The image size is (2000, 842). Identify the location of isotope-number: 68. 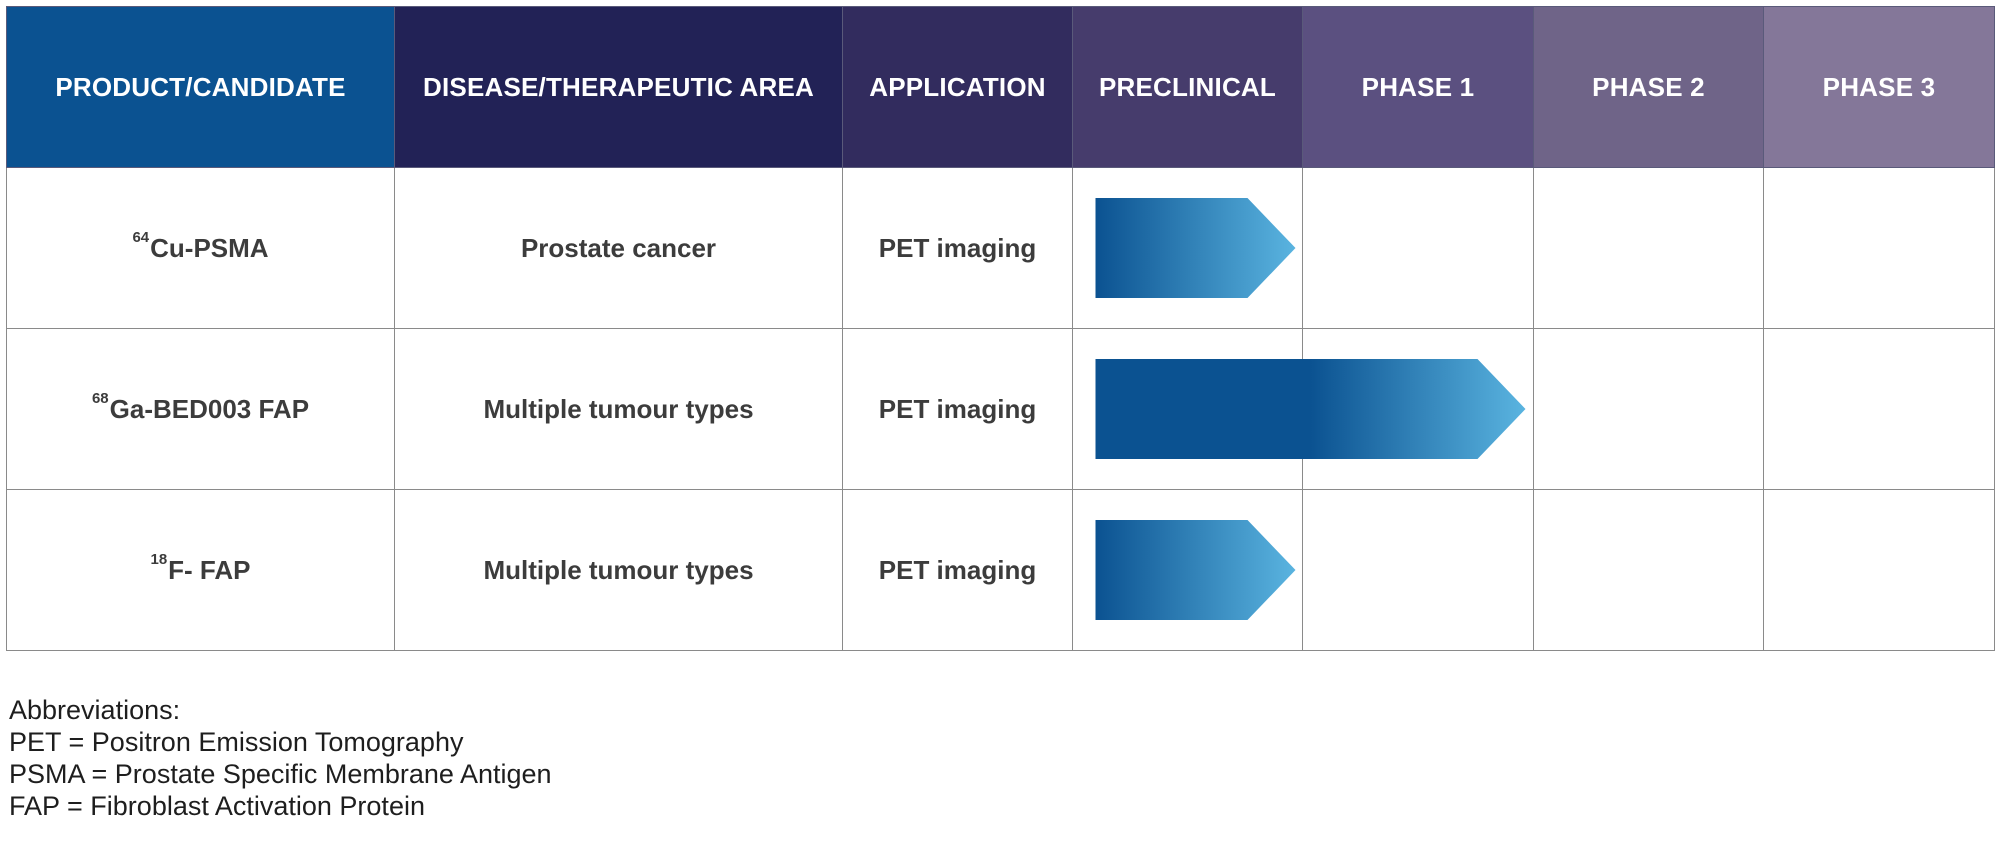
(100, 398).